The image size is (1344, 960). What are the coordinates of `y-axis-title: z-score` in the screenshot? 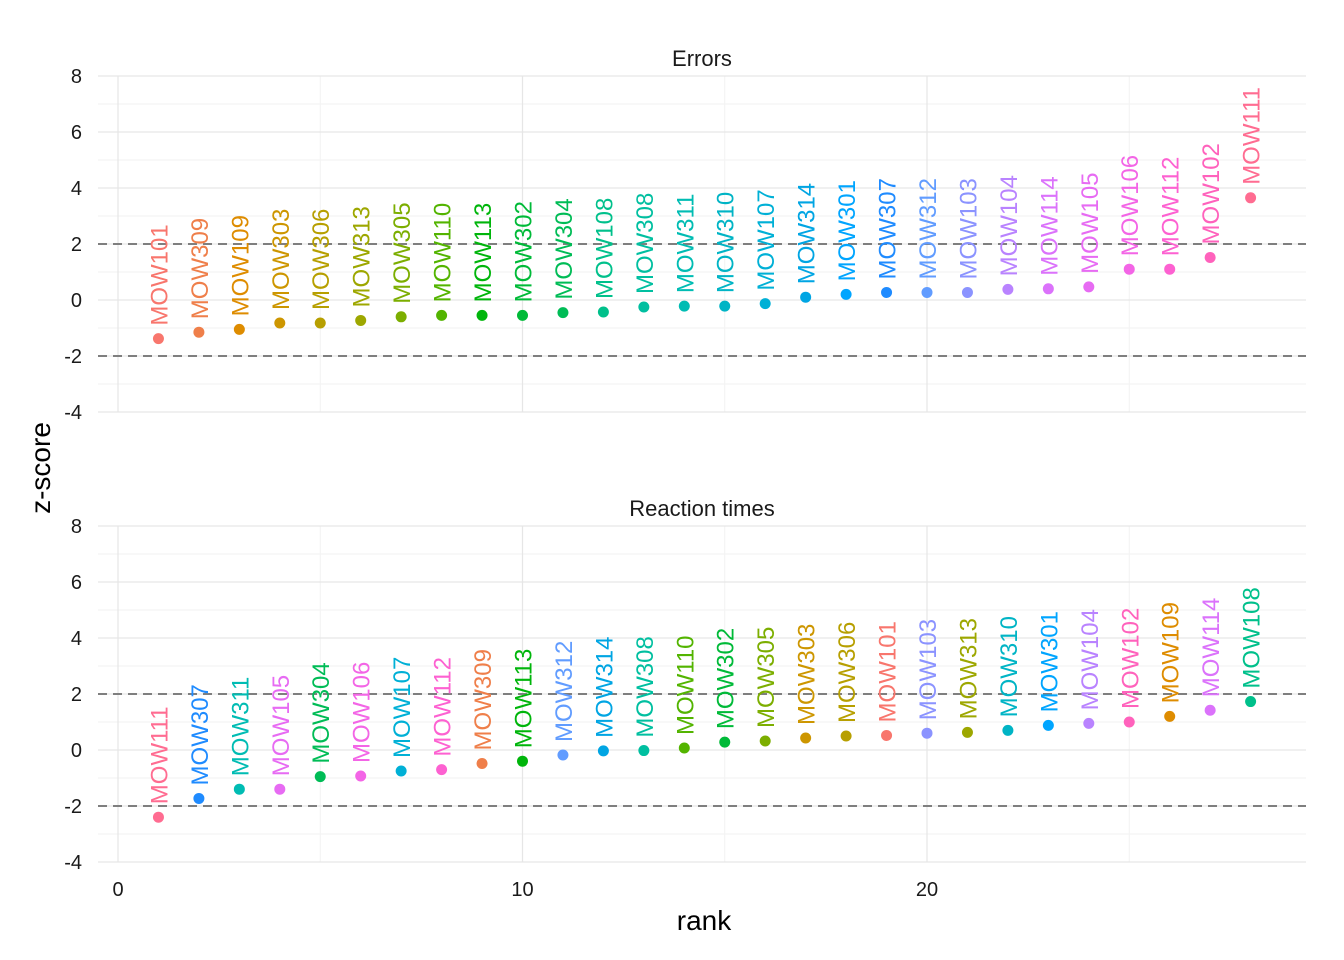 It's located at (40, 468).